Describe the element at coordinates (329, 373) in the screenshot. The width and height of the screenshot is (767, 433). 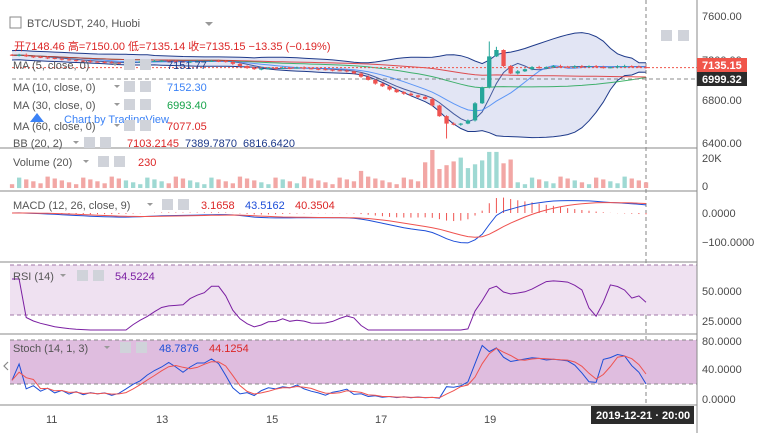
I see `stoch-d-line` at that location.